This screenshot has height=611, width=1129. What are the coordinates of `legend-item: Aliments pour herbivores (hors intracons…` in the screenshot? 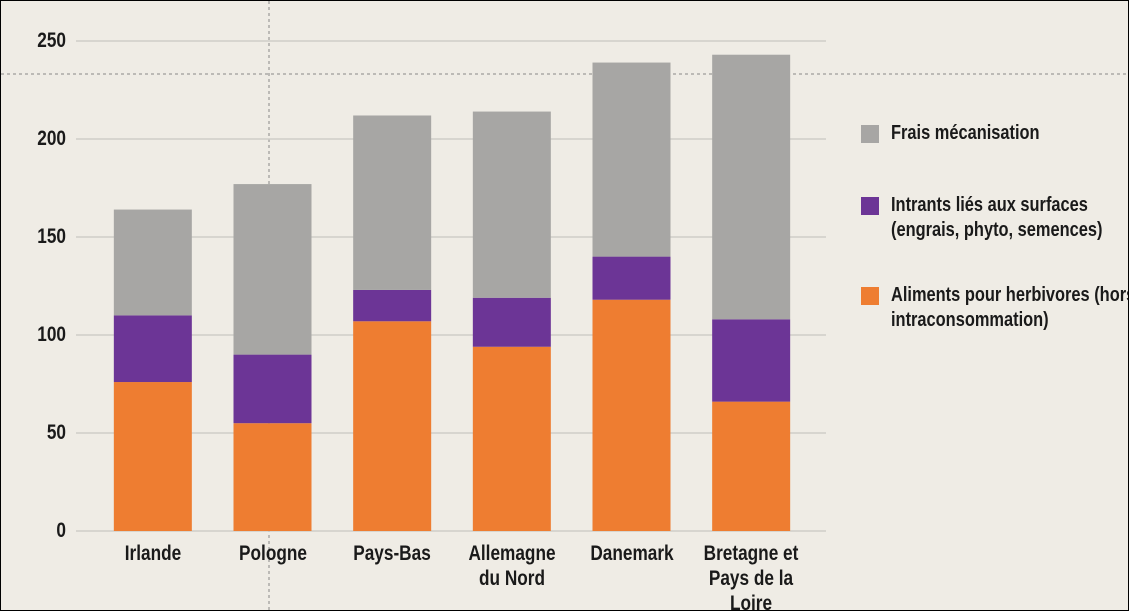 It's located at (995, 308).